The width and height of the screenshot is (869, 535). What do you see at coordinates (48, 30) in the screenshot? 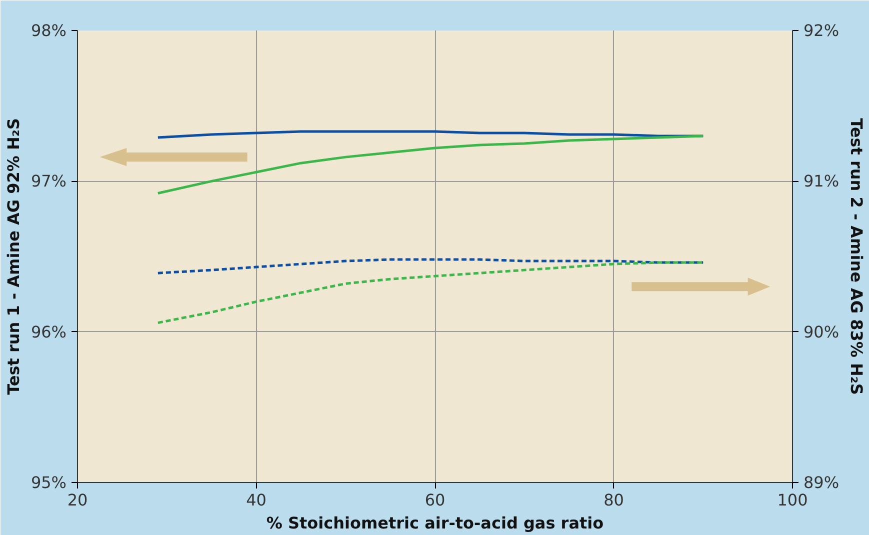
I see `y-tick-label: 98%` at bounding box center [48, 30].